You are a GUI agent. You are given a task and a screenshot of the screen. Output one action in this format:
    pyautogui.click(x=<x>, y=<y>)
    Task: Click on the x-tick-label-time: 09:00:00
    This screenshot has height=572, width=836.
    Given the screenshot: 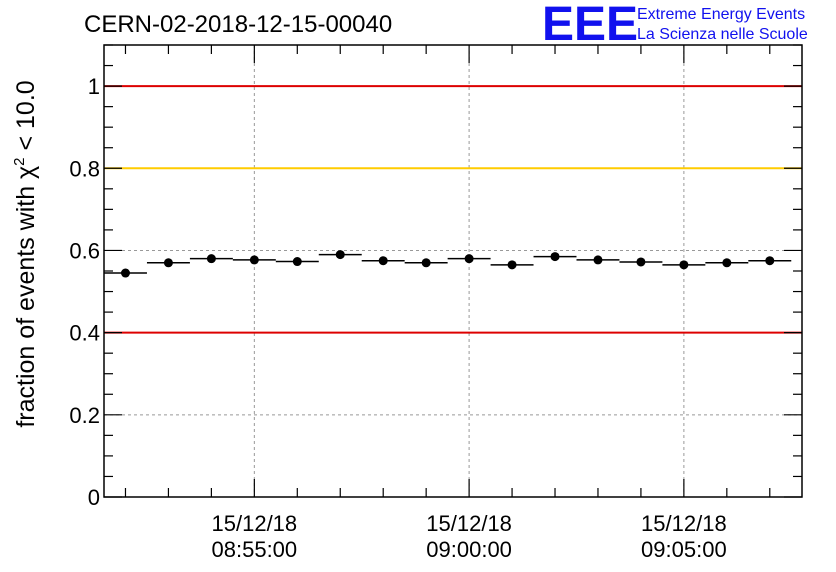 What is the action you would take?
    pyautogui.click(x=469, y=549)
    